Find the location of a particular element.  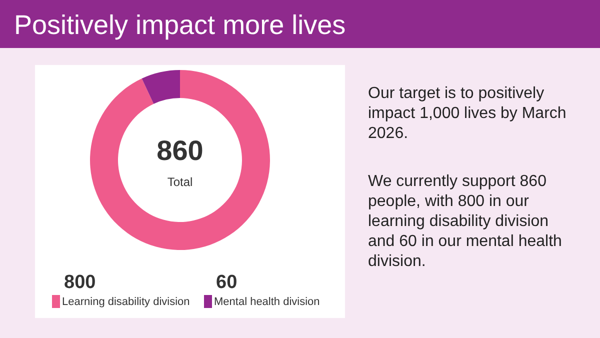

text: Our target is to positively impact 1,000 lives by March 2026. is located at coordinates (467, 113).